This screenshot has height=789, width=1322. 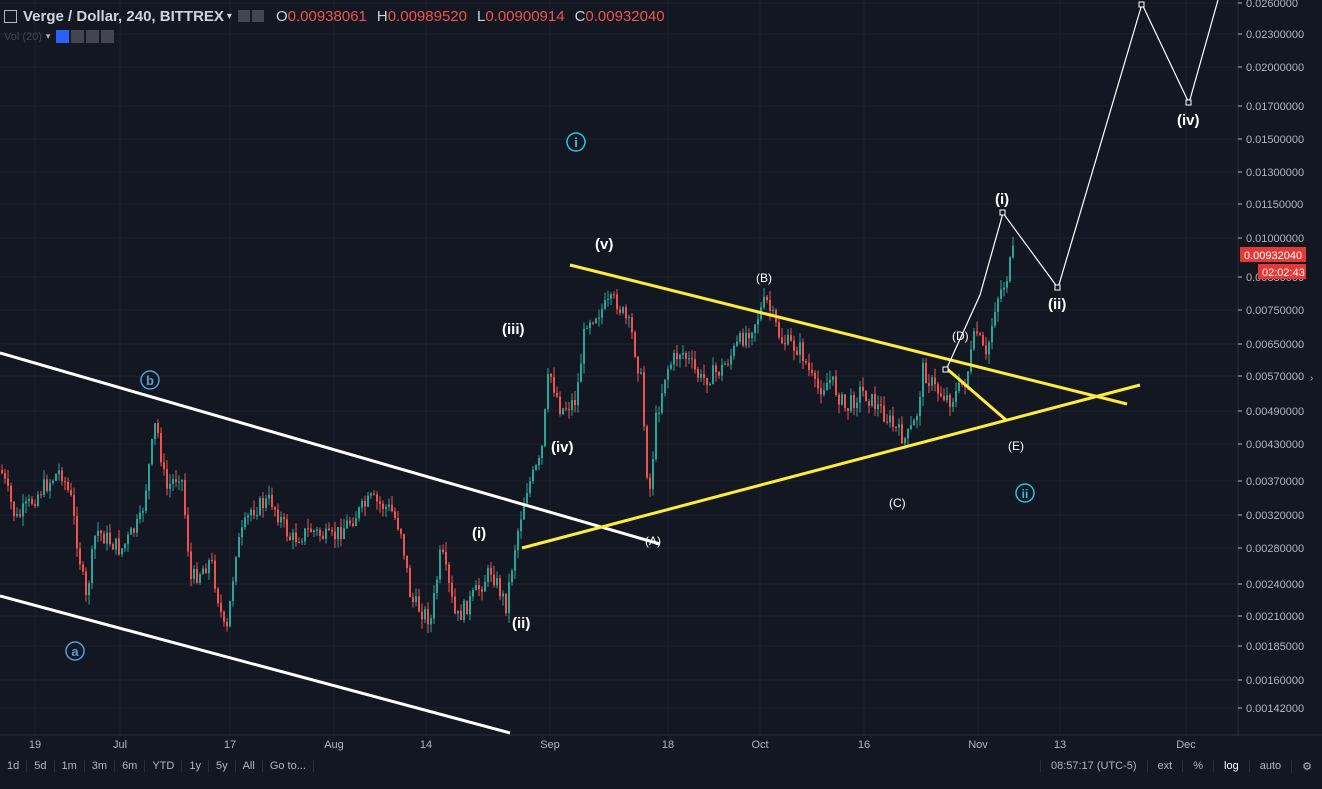 What do you see at coordinates (1057, 304) in the screenshot?
I see `wave-label-proj-ii: (ii)` at bounding box center [1057, 304].